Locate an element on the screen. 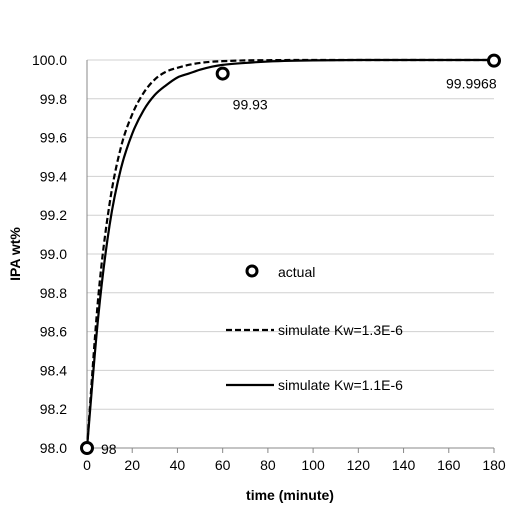  legend-item: simulate Kw=1.3E-6 is located at coordinates (314, 330).